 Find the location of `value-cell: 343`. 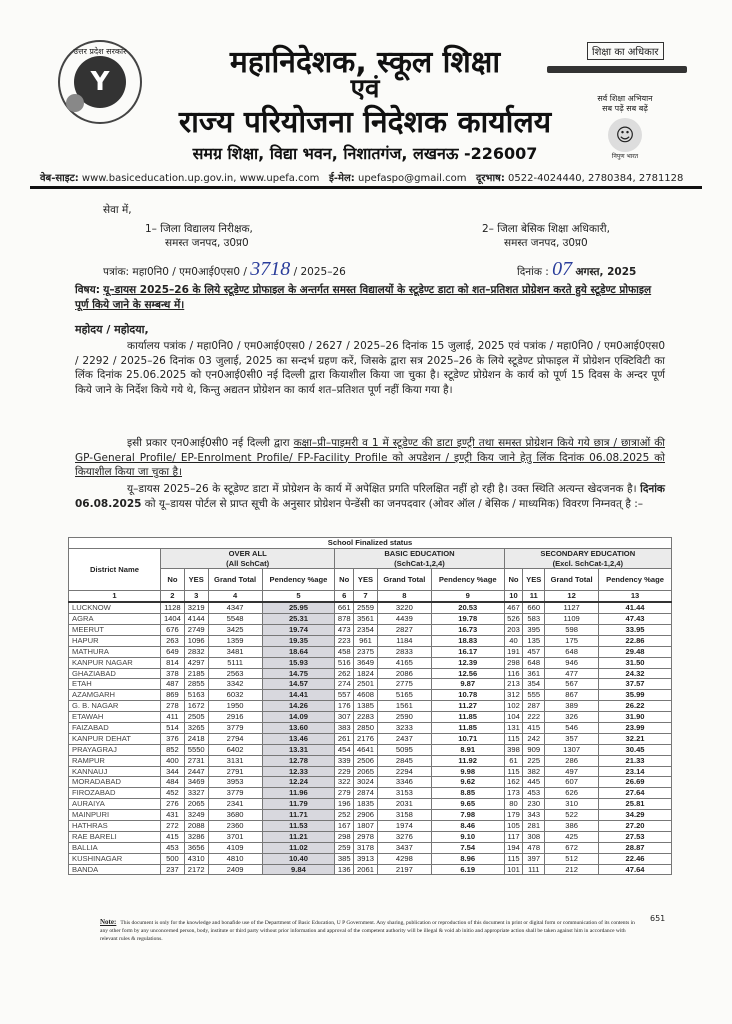

value-cell: 343 is located at coordinates (534, 815).